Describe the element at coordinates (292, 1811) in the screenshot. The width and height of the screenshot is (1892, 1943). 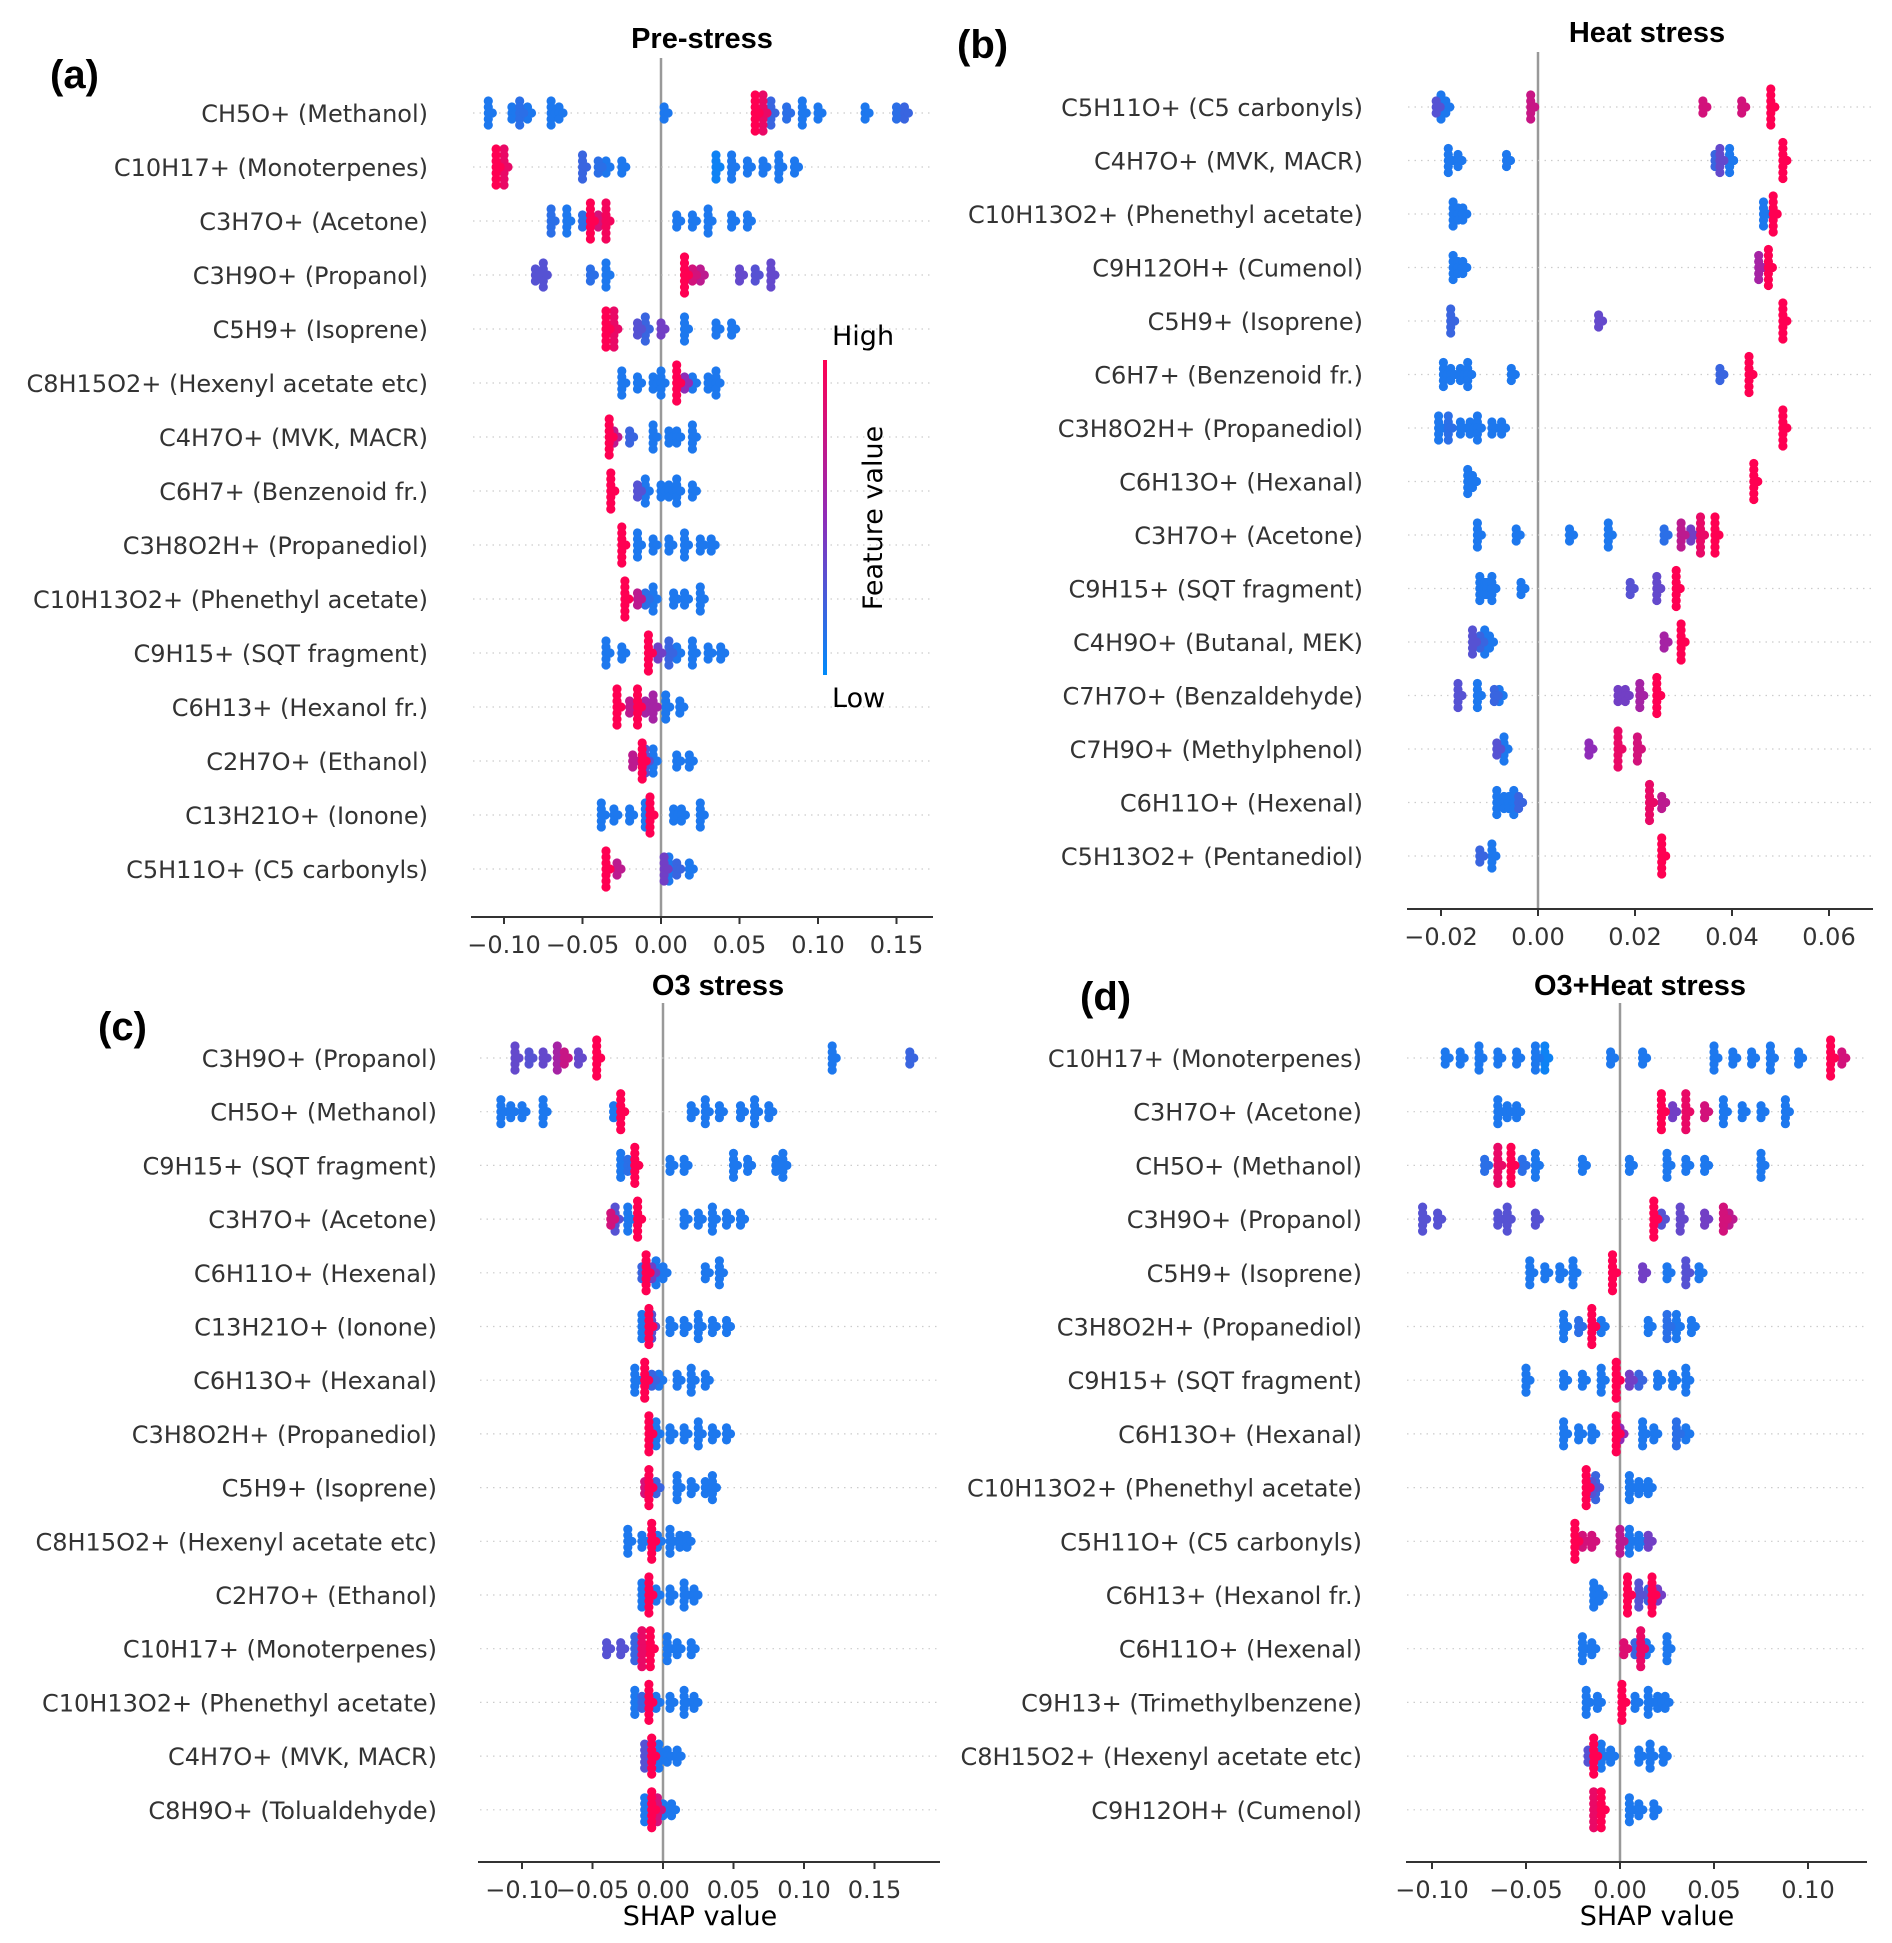
I see `feature-label: C8H9O+ (Tolualdehyde)` at that location.